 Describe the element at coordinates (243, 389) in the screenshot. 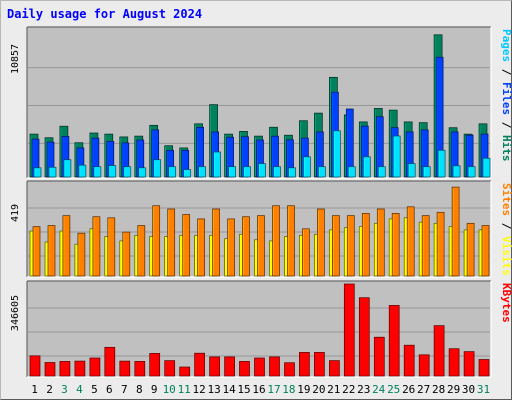

I see `x-label-day-15: 15` at that location.